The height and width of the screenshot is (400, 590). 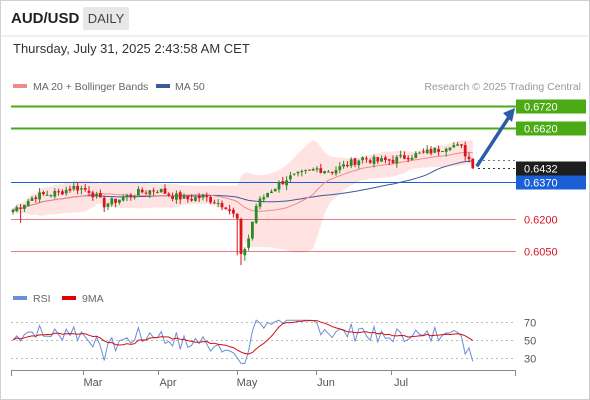 I want to click on x-axis-label-mar: Mar, so click(x=93, y=383).